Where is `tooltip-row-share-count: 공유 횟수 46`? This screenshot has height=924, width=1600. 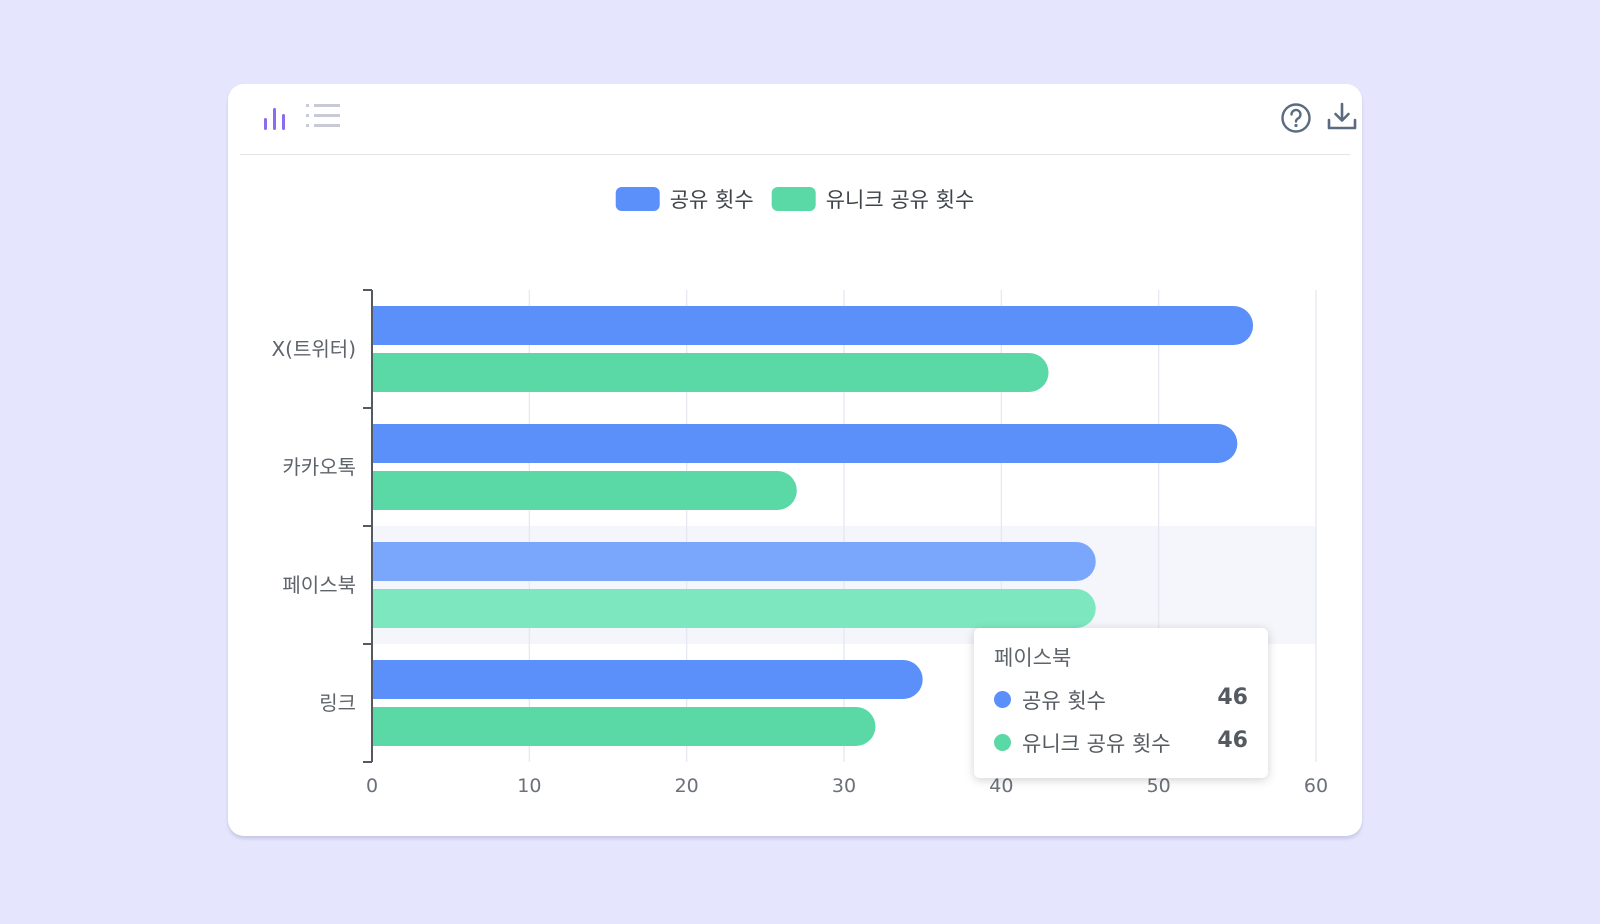
tooltip-row-share-count: 공유 횟수 46 is located at coordinates (1121, 699).